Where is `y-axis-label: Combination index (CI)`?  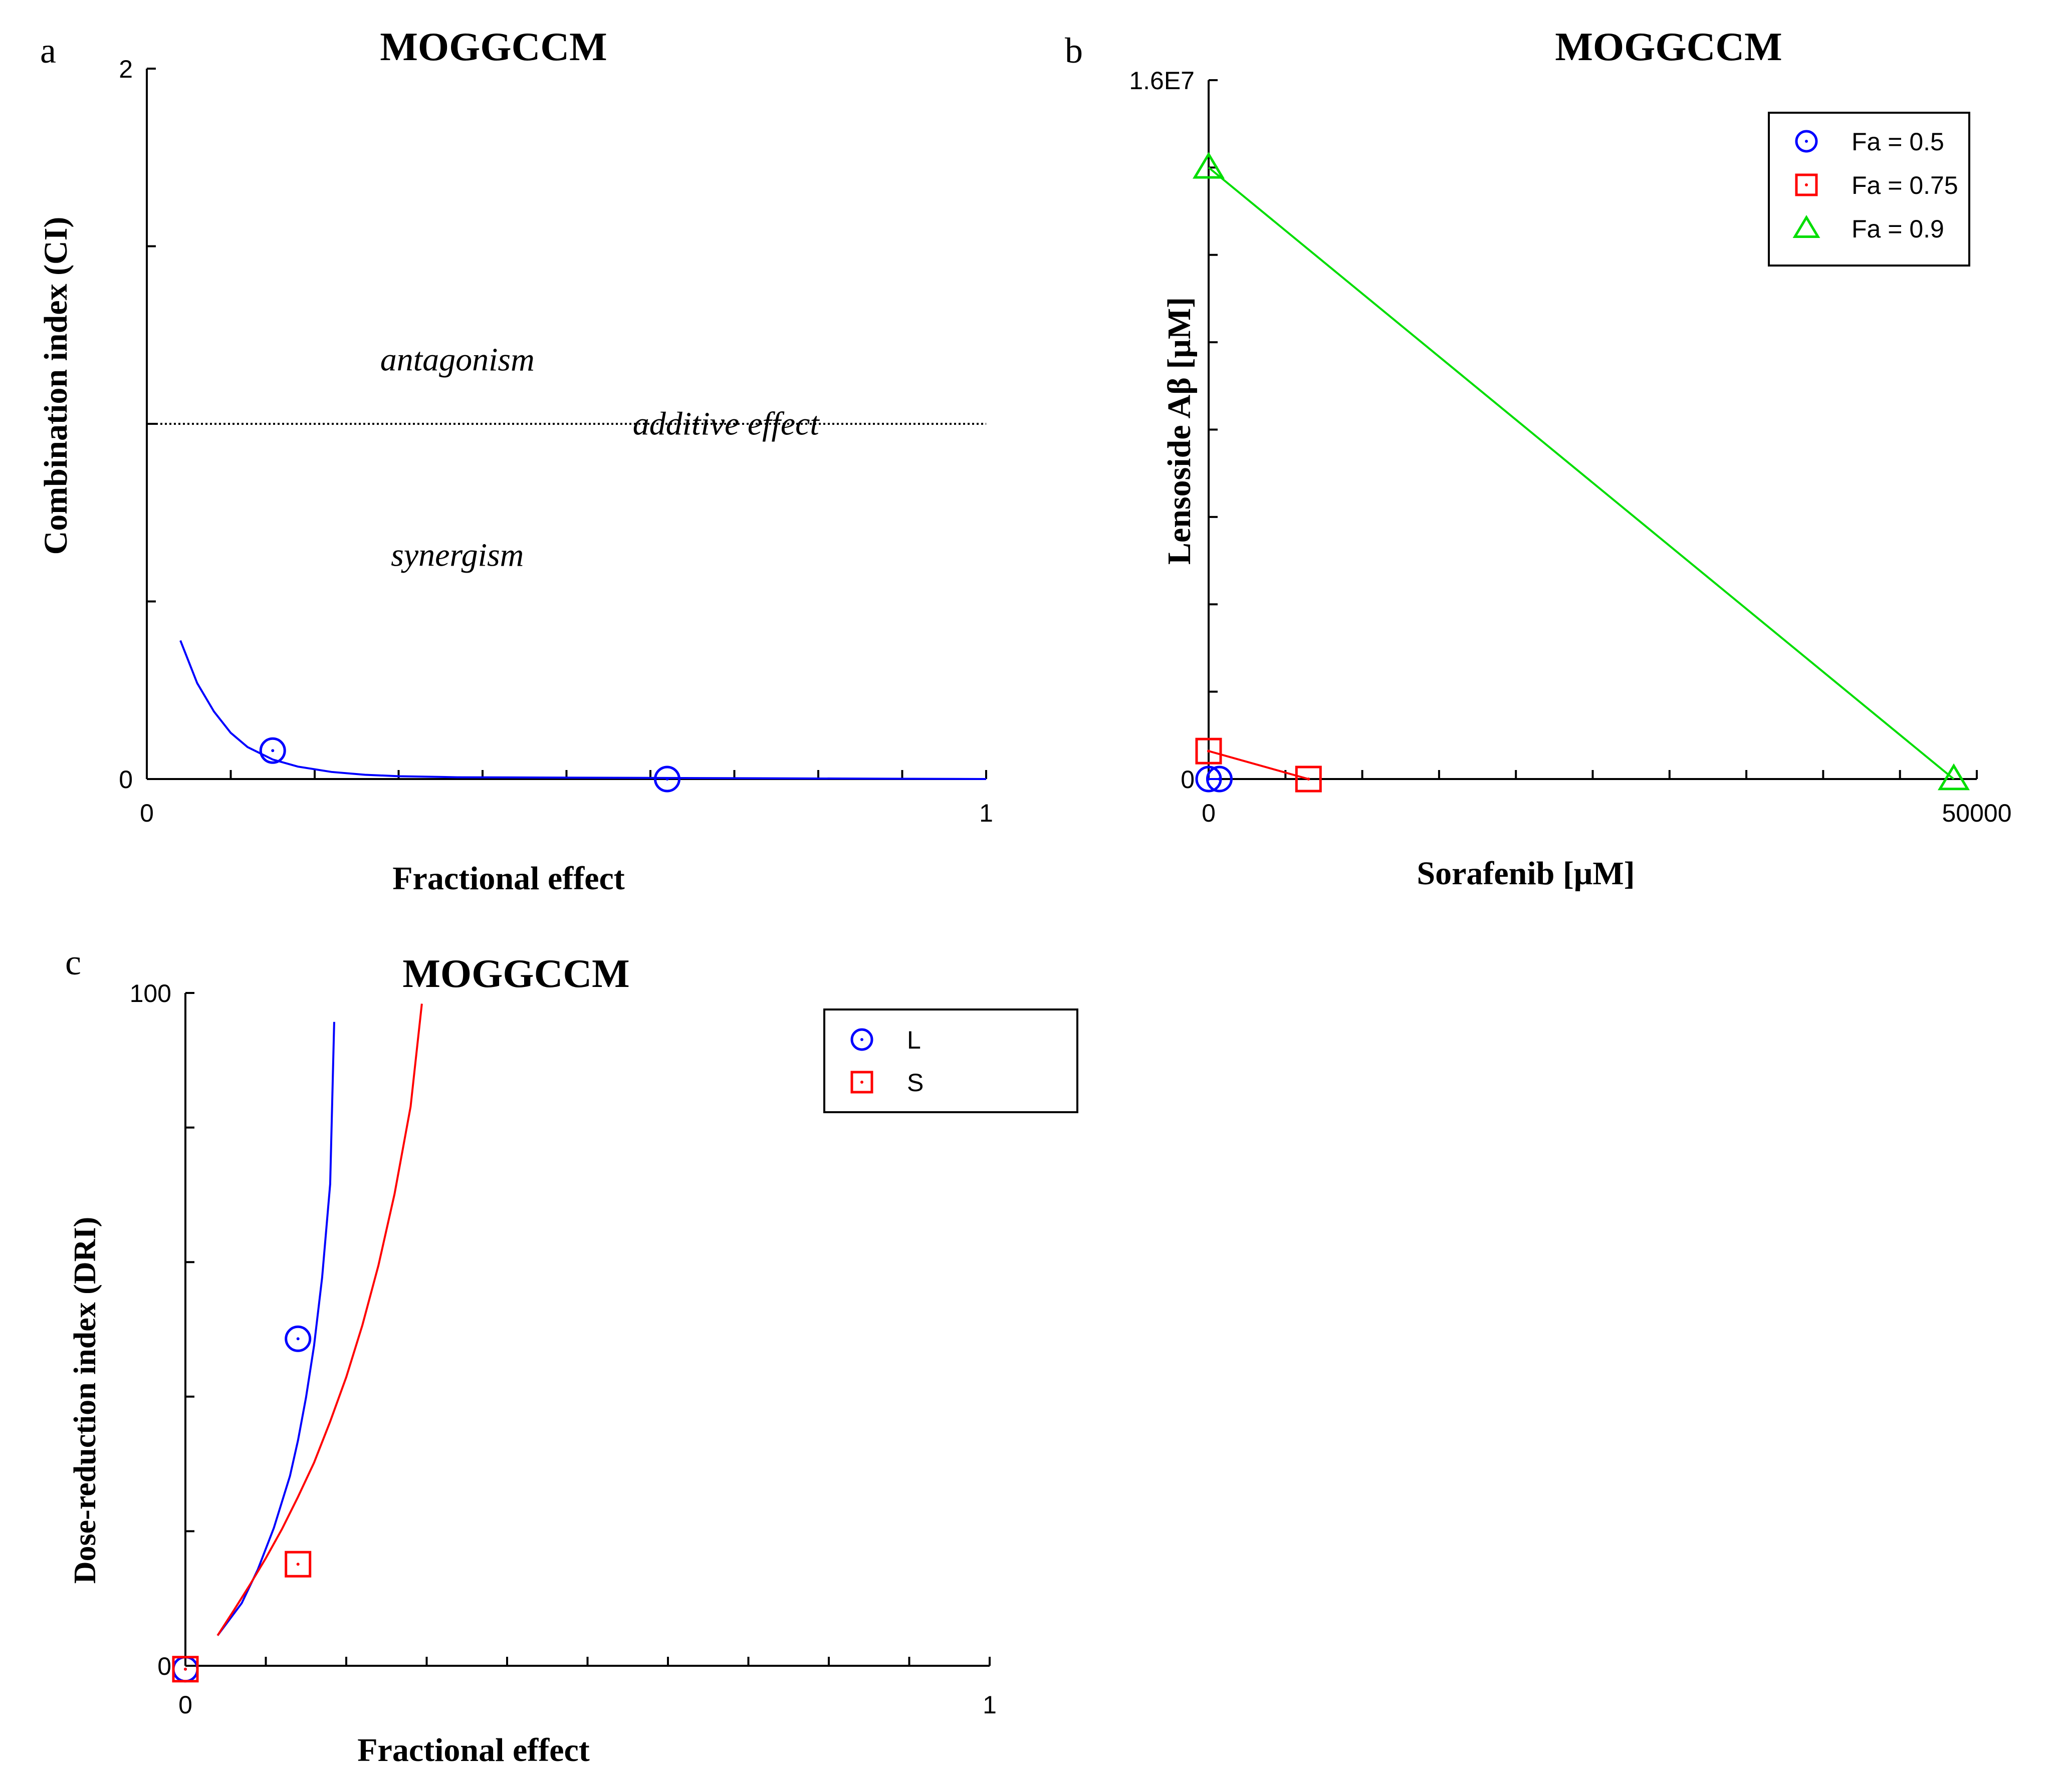 y-axis-label: Combination index (CI) is located at coordinates (56, 386).